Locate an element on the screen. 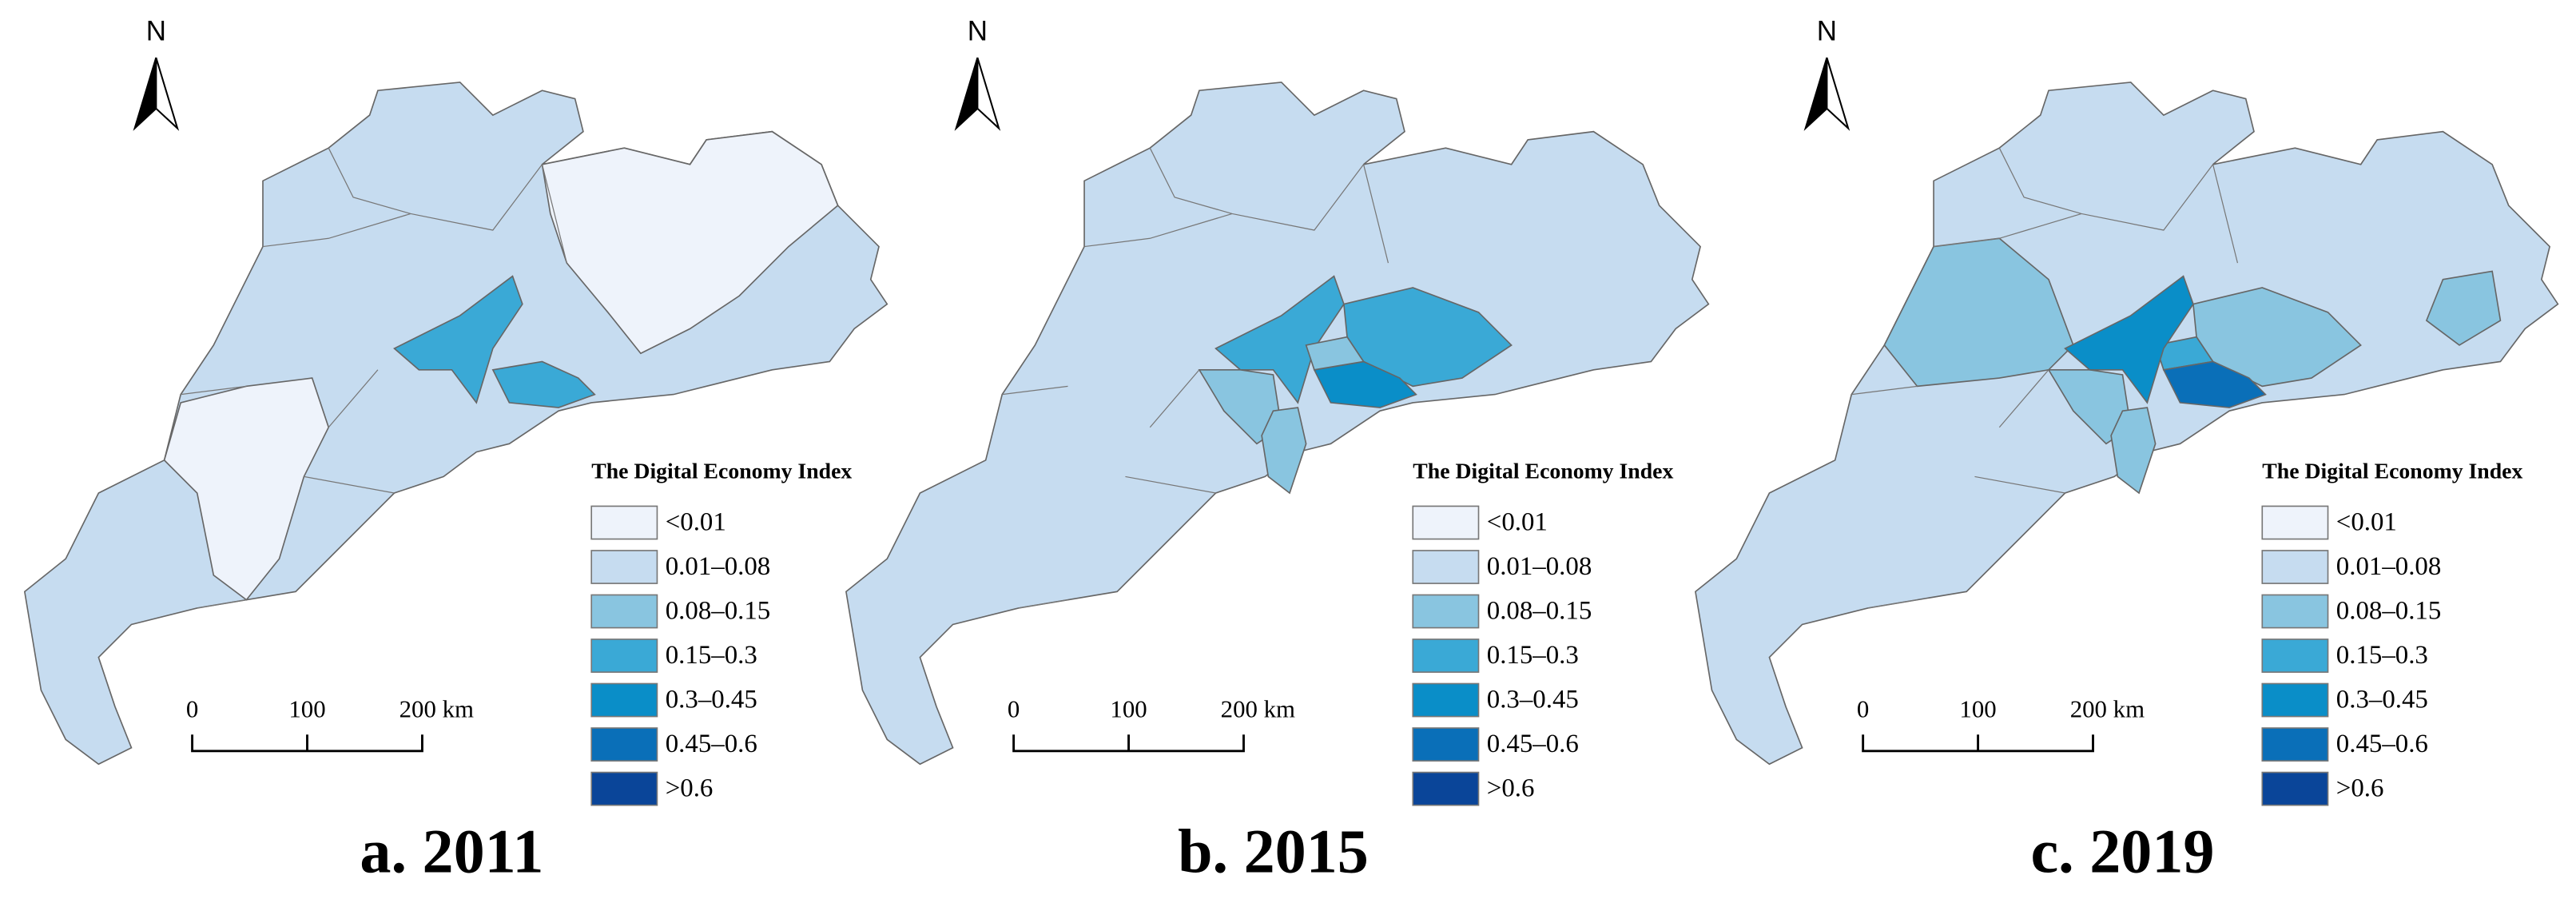  map-caption: c. 2019 is located at coordinates (2123, 850).